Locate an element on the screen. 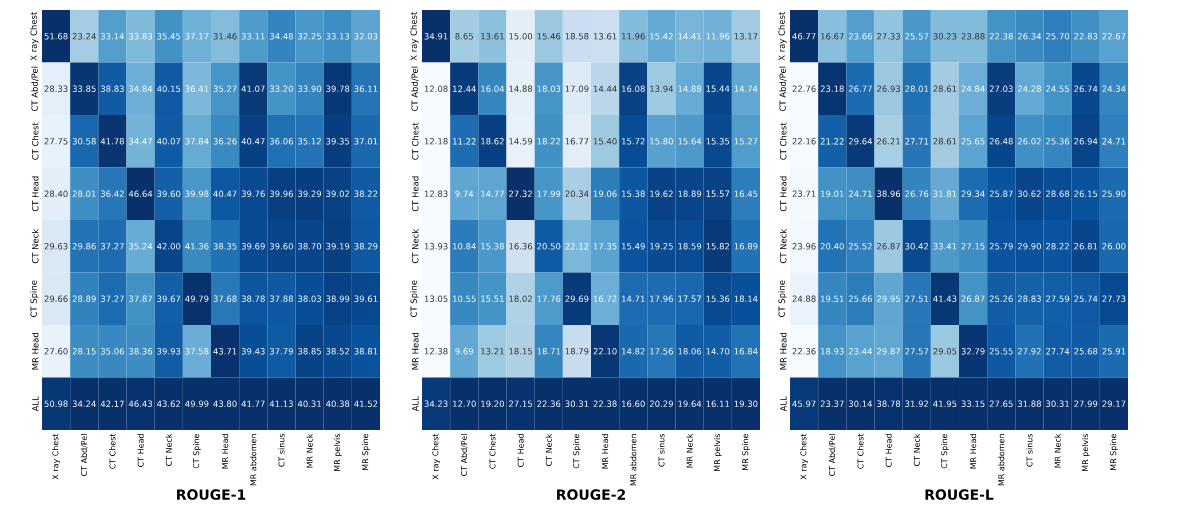  data-label: 40.15 is located at coordinates (169, 88).